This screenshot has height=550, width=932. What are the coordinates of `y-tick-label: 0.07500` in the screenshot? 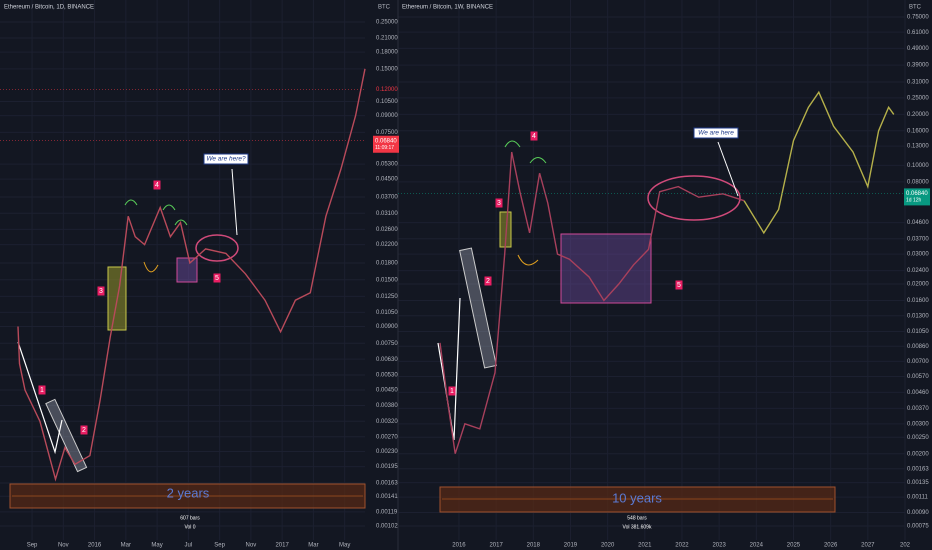 It's located at (387, 133).